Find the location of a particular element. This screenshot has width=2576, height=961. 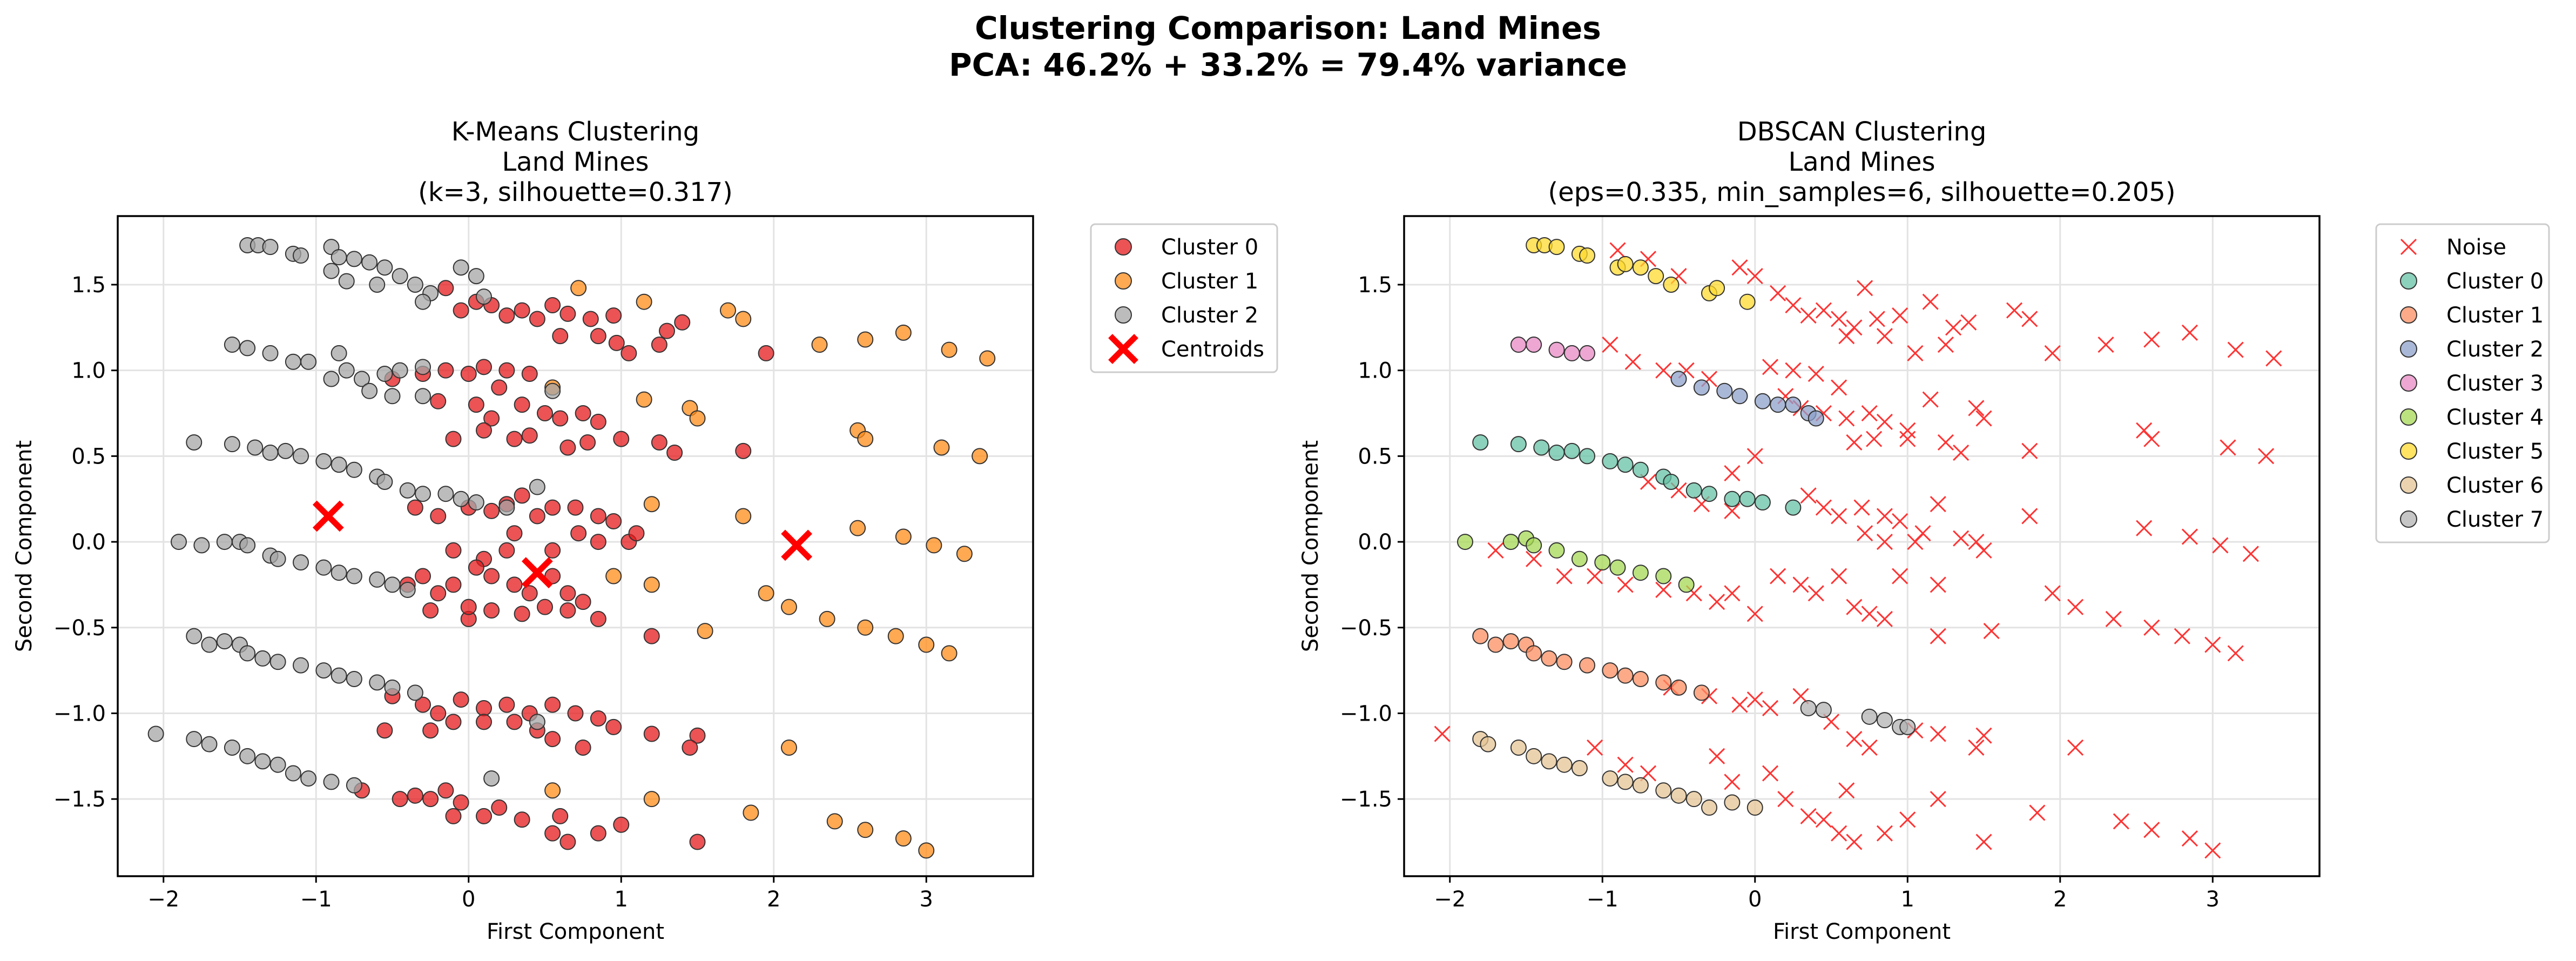

x-axis-label: First Component is located at coordinates (1862, 931).